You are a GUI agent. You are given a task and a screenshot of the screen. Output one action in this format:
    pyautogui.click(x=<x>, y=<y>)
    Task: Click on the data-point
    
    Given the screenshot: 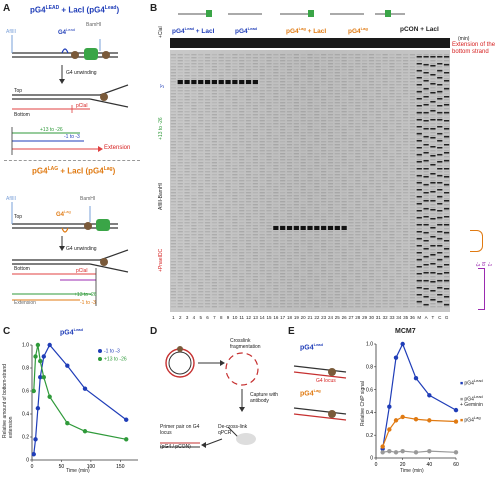 What is the action you would take?
    pyautogui.click(x=38, y=345)
    